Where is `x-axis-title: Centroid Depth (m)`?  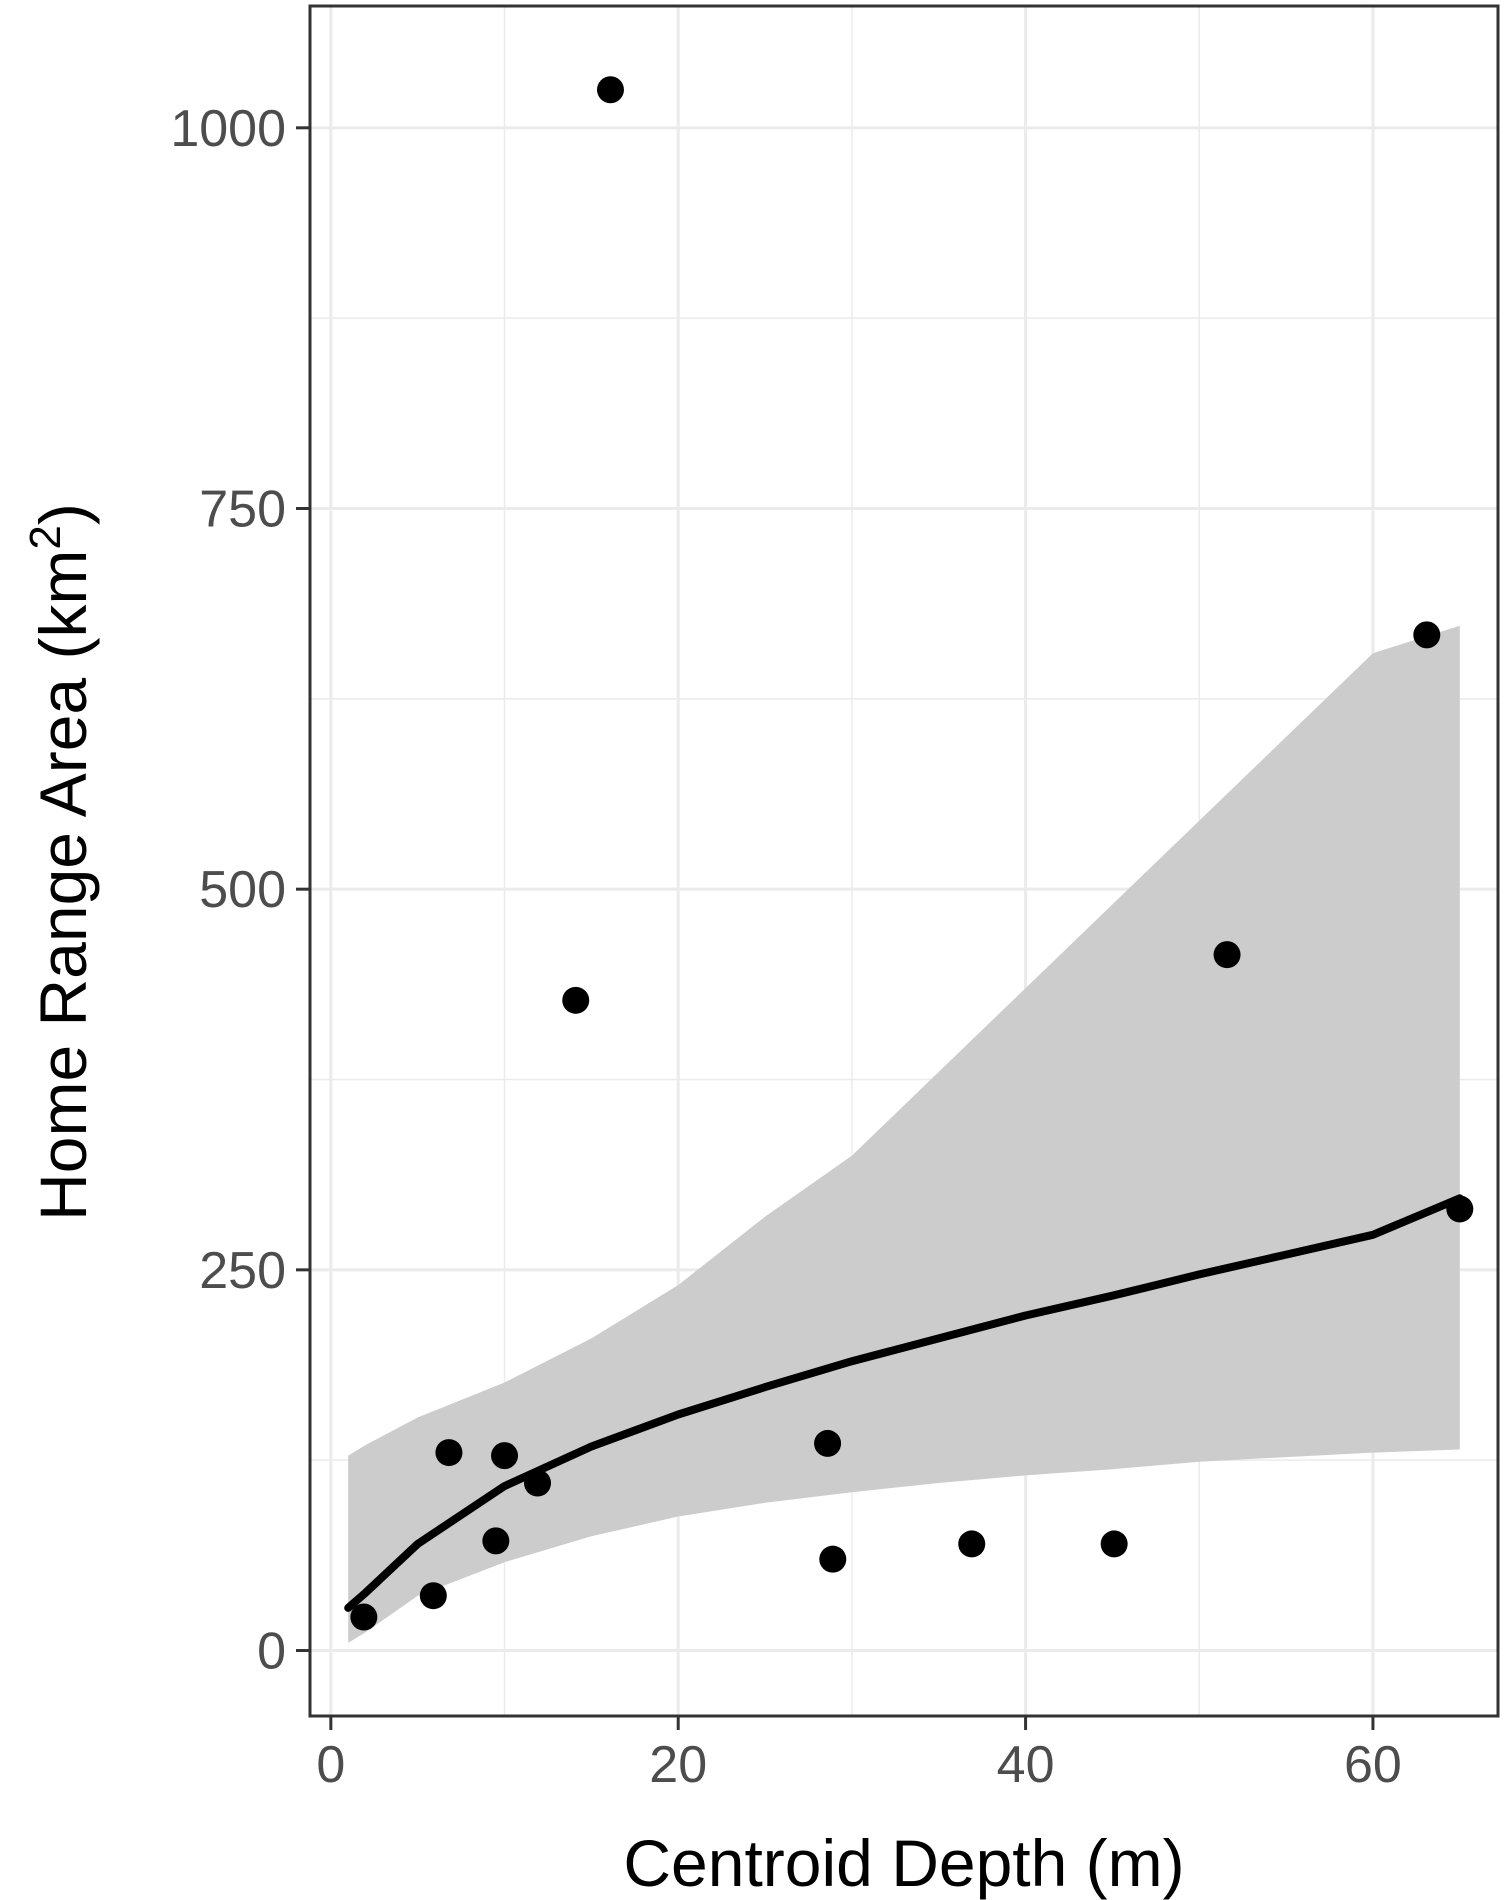
x-axis-title: Centroid Depth (m) is located at coordinates (903, 1863).